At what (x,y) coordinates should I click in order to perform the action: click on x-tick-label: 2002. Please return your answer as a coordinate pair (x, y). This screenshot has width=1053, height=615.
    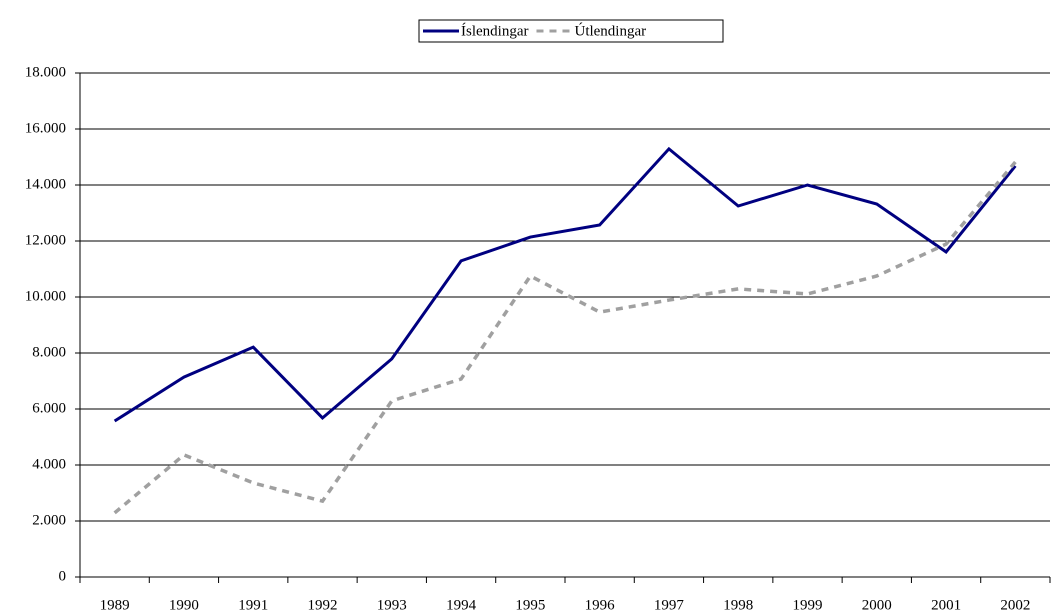
    Looking at the image, I should click on (1015, 605).